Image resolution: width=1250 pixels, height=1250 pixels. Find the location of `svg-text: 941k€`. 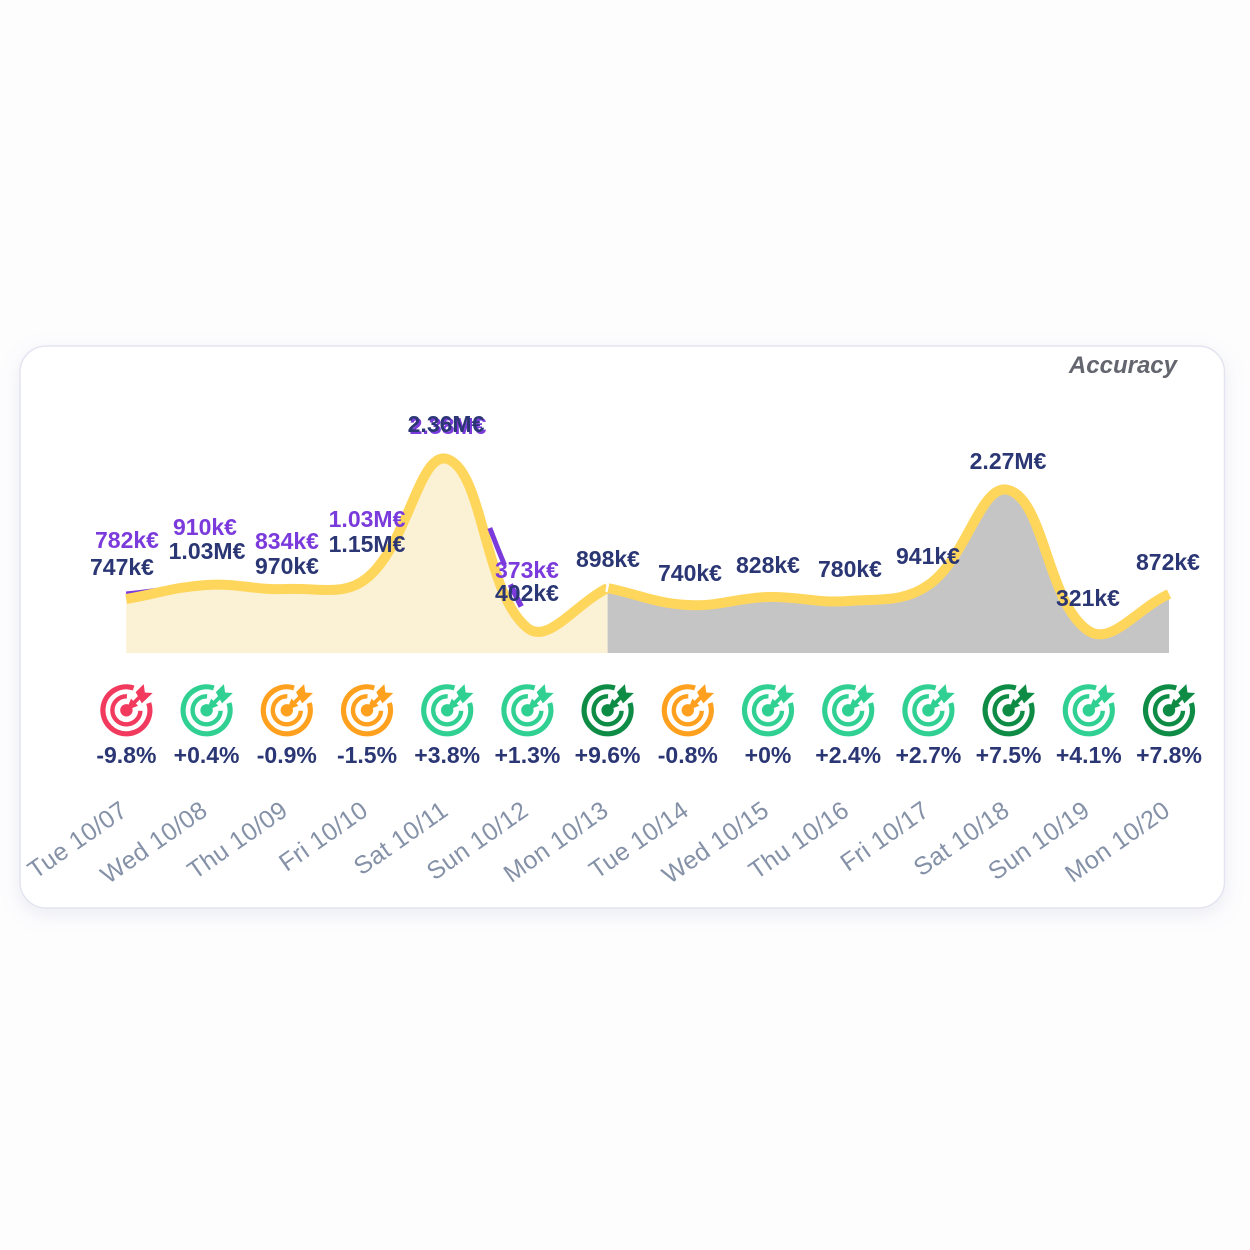

svg-text: 941k€ is located at coordinates (928, 556).